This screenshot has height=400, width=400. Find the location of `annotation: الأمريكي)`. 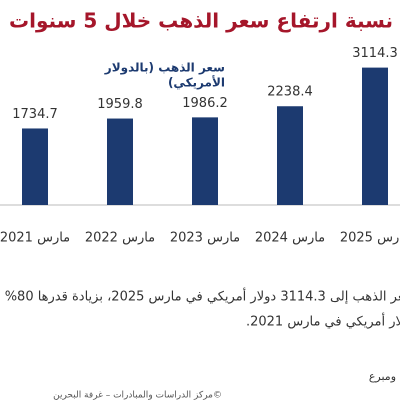

annotation: الأمريكي) is located at coordinates (196, 82).